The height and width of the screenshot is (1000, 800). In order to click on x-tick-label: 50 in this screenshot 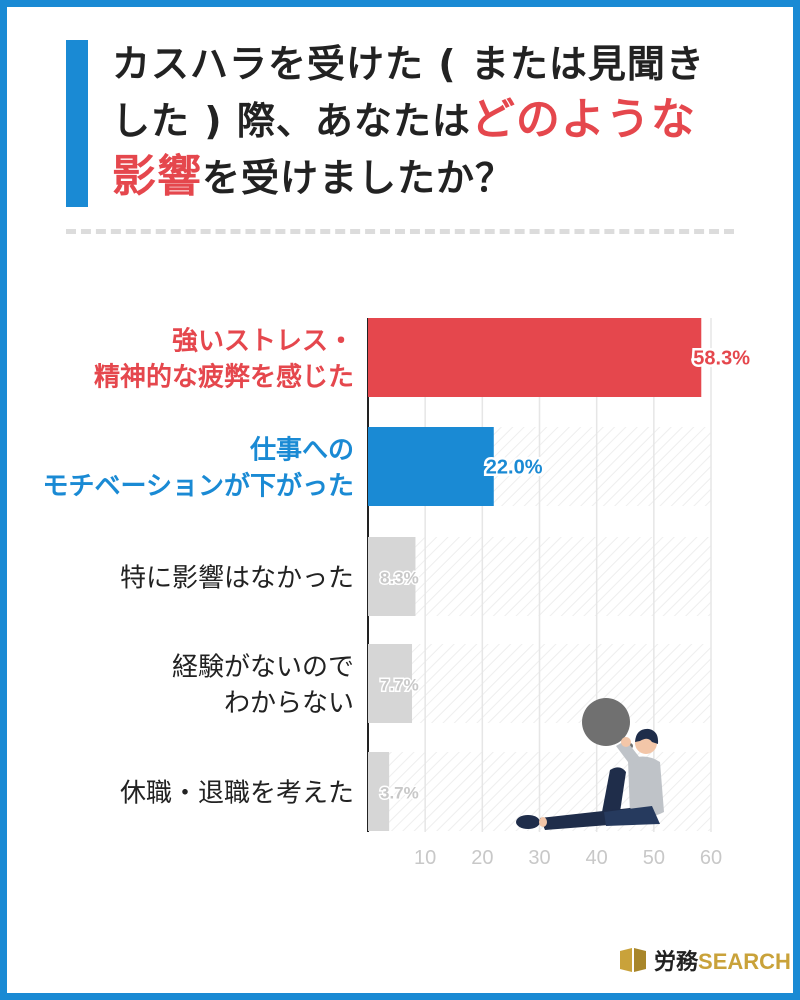, I will do `click(654, 858)`.